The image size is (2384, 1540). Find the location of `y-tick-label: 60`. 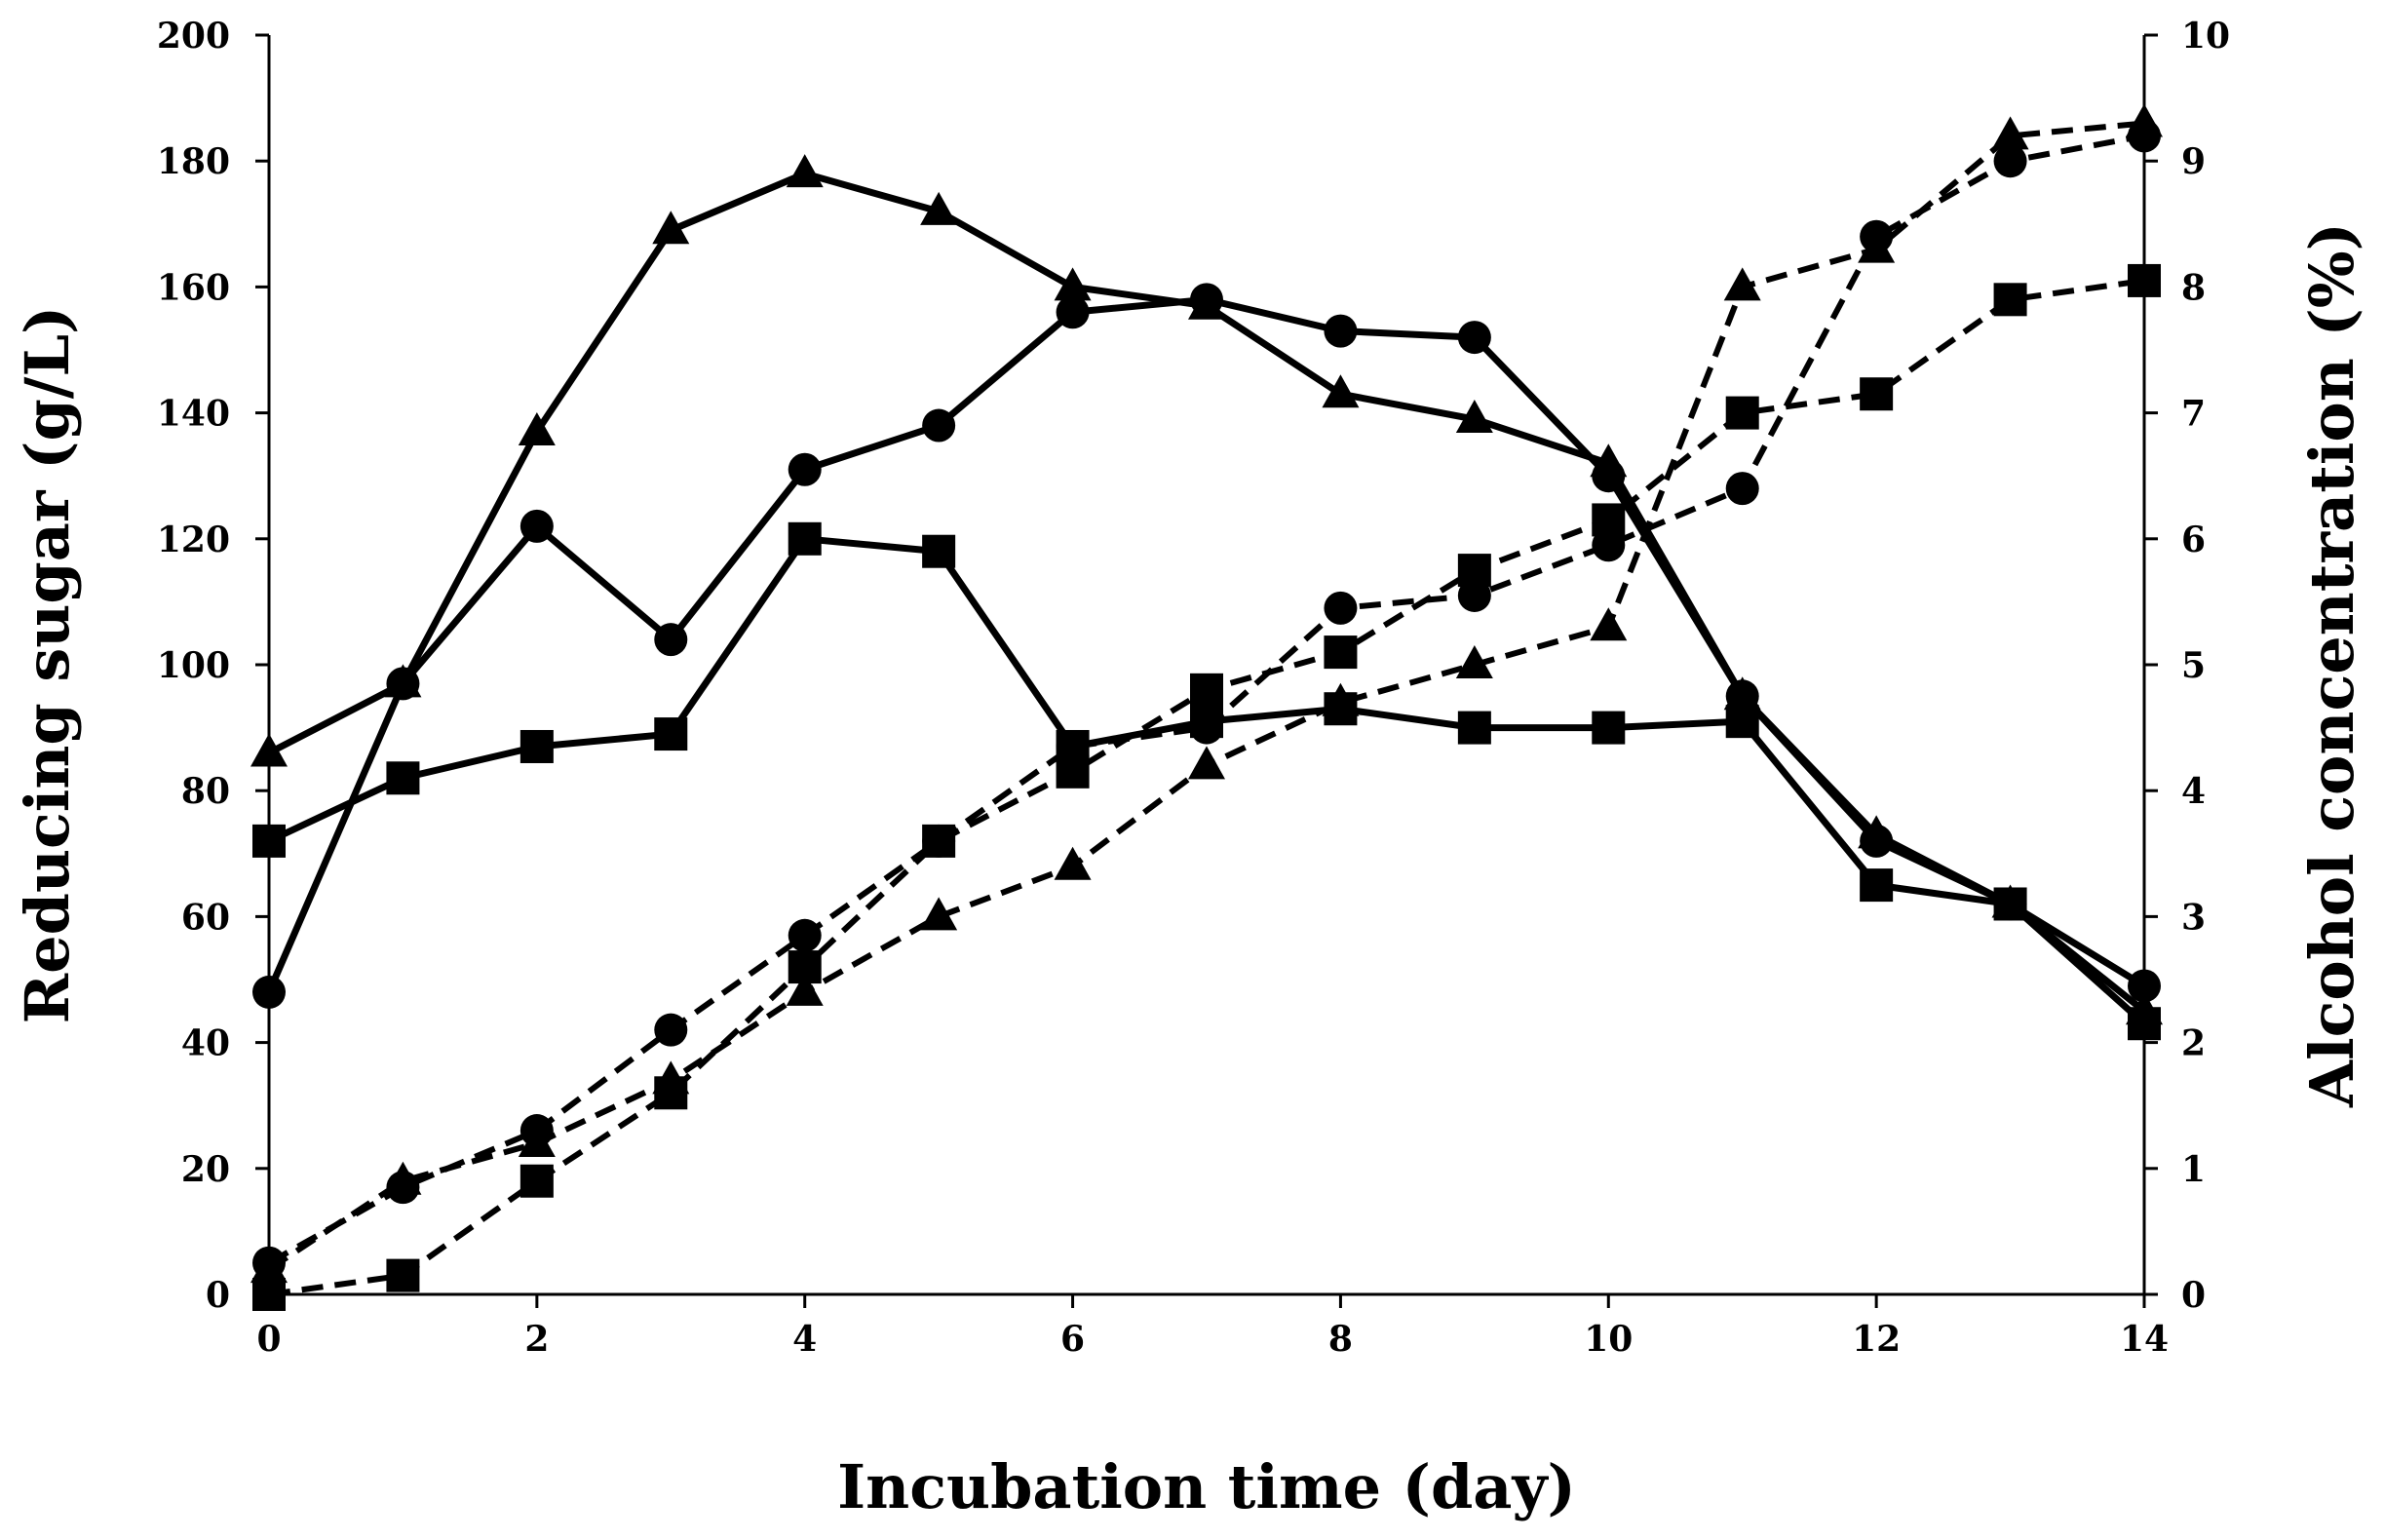

y-tick-label: 60 is located at coordinates (205, 917).